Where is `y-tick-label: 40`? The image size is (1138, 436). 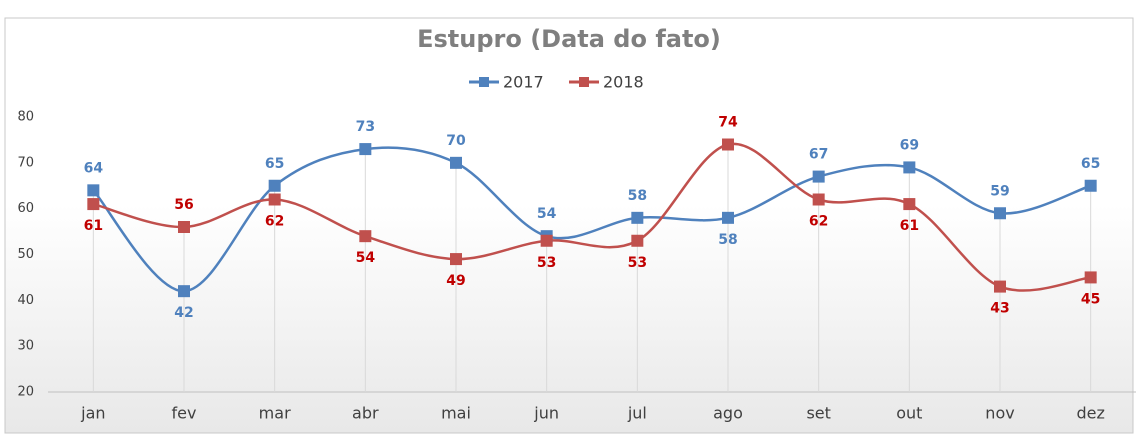 y-tick-label: 40 is located at coordinates (25, 300).